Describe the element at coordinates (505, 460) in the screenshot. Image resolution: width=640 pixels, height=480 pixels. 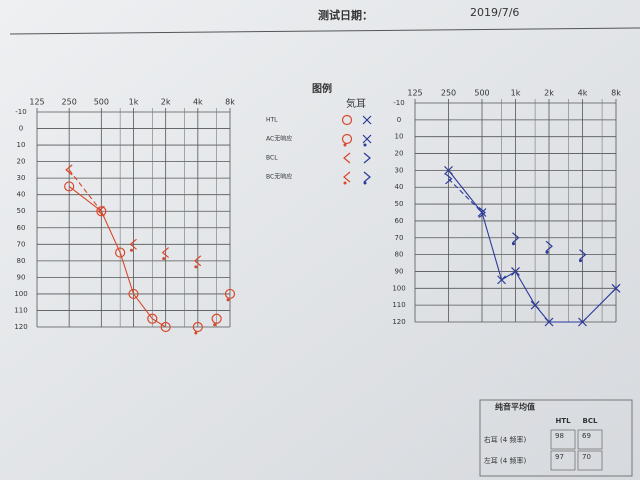
I see `table-row-label: 左耳 (4 频率)` at that location.